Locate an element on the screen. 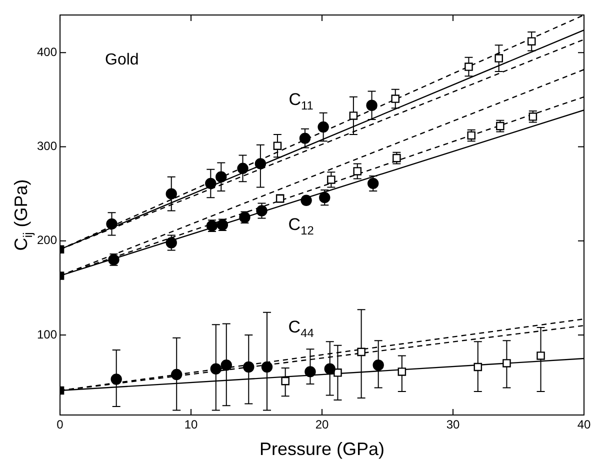 The height and width of the screenshot is (470, 594). x-tick-label: 10 is located at coordinates (191, 425).